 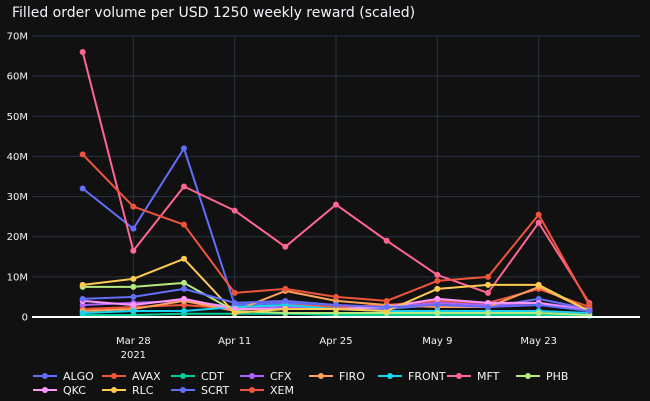 What do you see at coordinates (25, 318) in the screenshot?
I see `y-tick-label: 0` at bounding box center [25, 318].